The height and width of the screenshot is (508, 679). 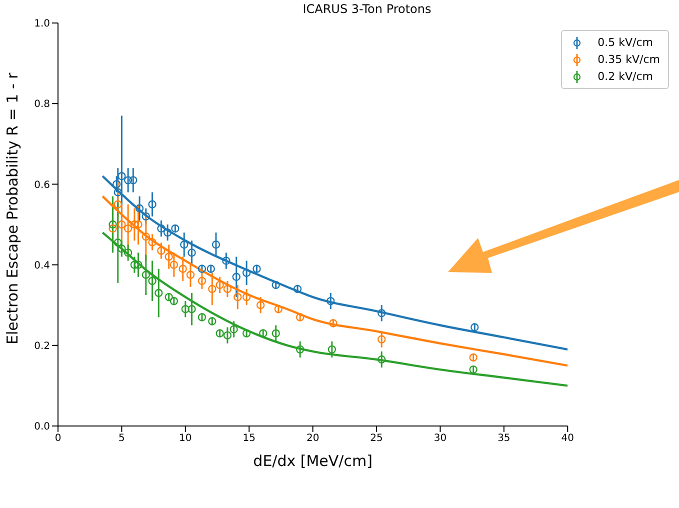 I want to click on y-tick-label: 0.0, so click(x=42, y=427).